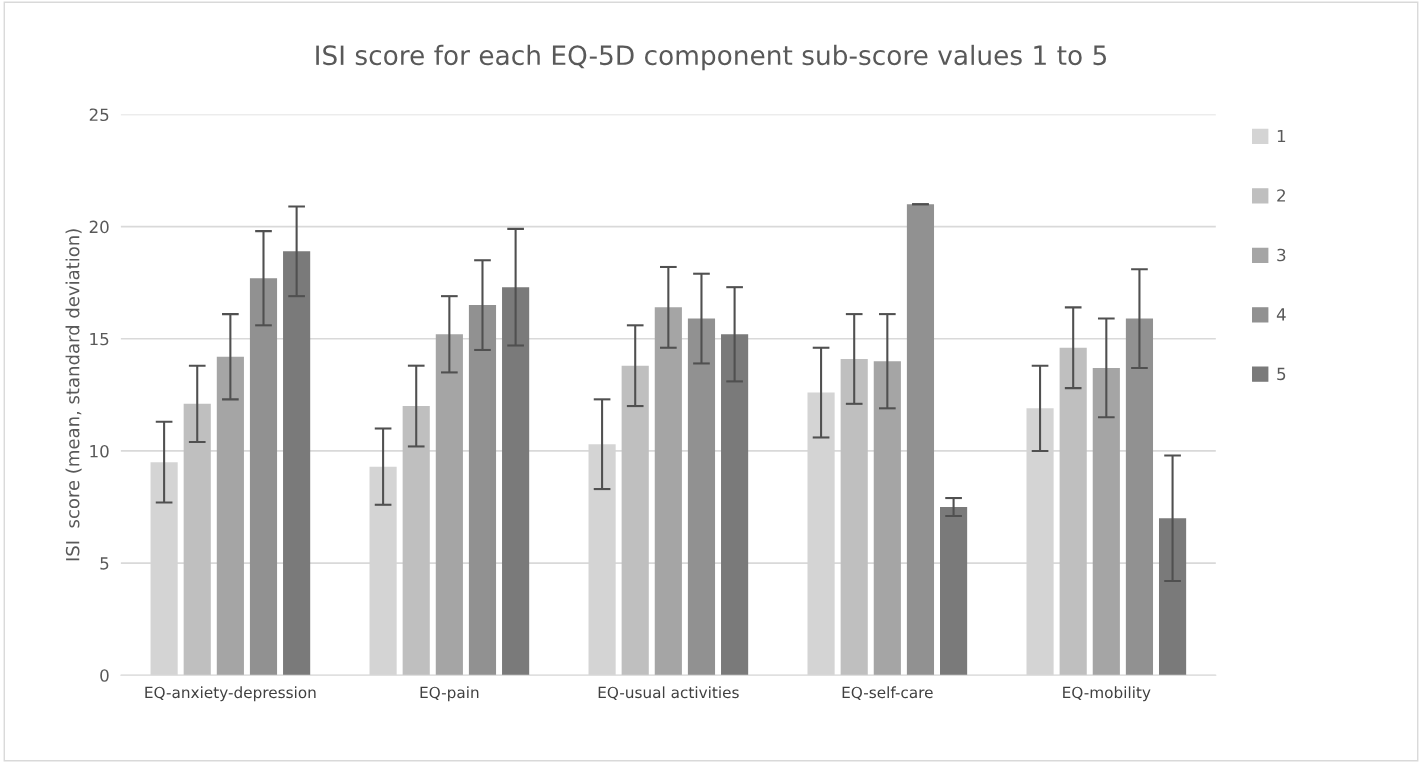 The width and height of the screenshot is (1422, 763). I want to click on y-tick-label: 25, so click(99, 115).